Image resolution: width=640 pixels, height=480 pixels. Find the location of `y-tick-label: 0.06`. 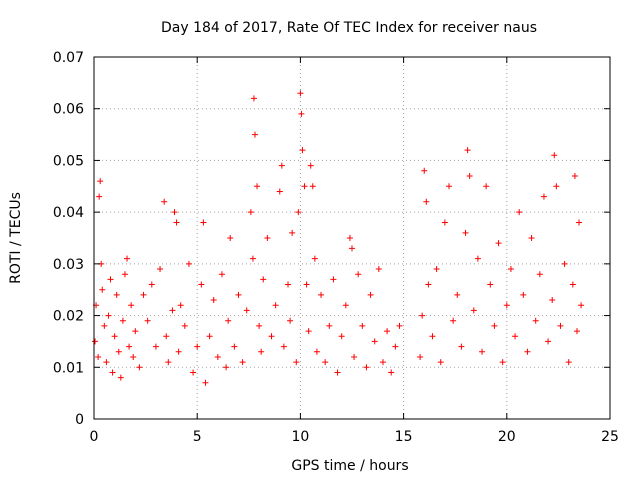

y-tick-label: 0.06 is located at coordinates (68, 110).